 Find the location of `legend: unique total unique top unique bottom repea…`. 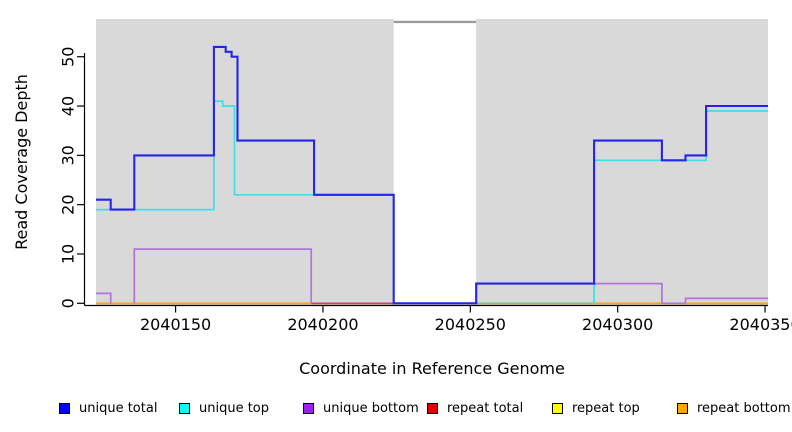

legend: unique total unique top unique bottom repea… is located at coordinates (396, 410).